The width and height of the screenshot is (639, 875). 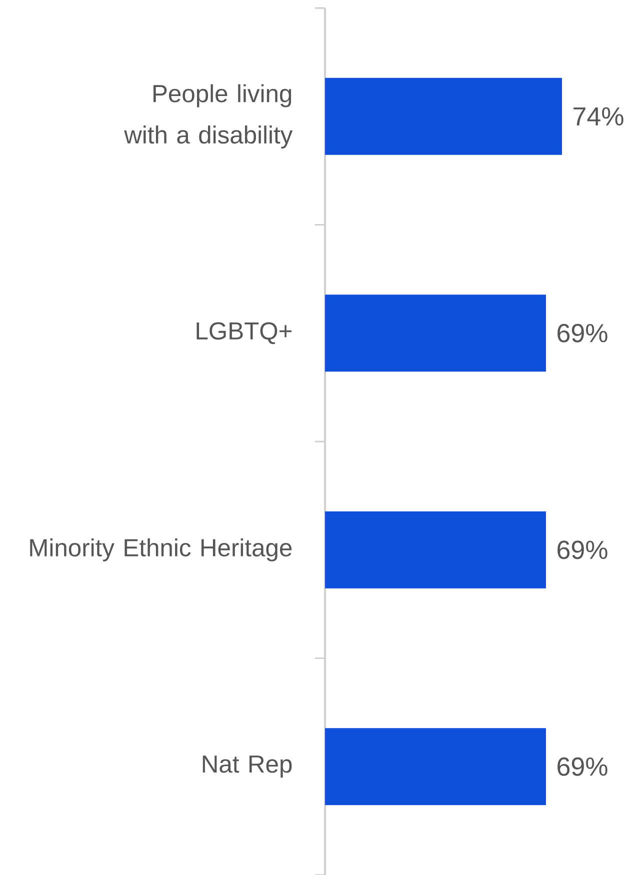 What do you see at coordinates (208, 116) in the screenshot?
I see `y-tick-label: People living with a disability` at bounding box center [208, 116].